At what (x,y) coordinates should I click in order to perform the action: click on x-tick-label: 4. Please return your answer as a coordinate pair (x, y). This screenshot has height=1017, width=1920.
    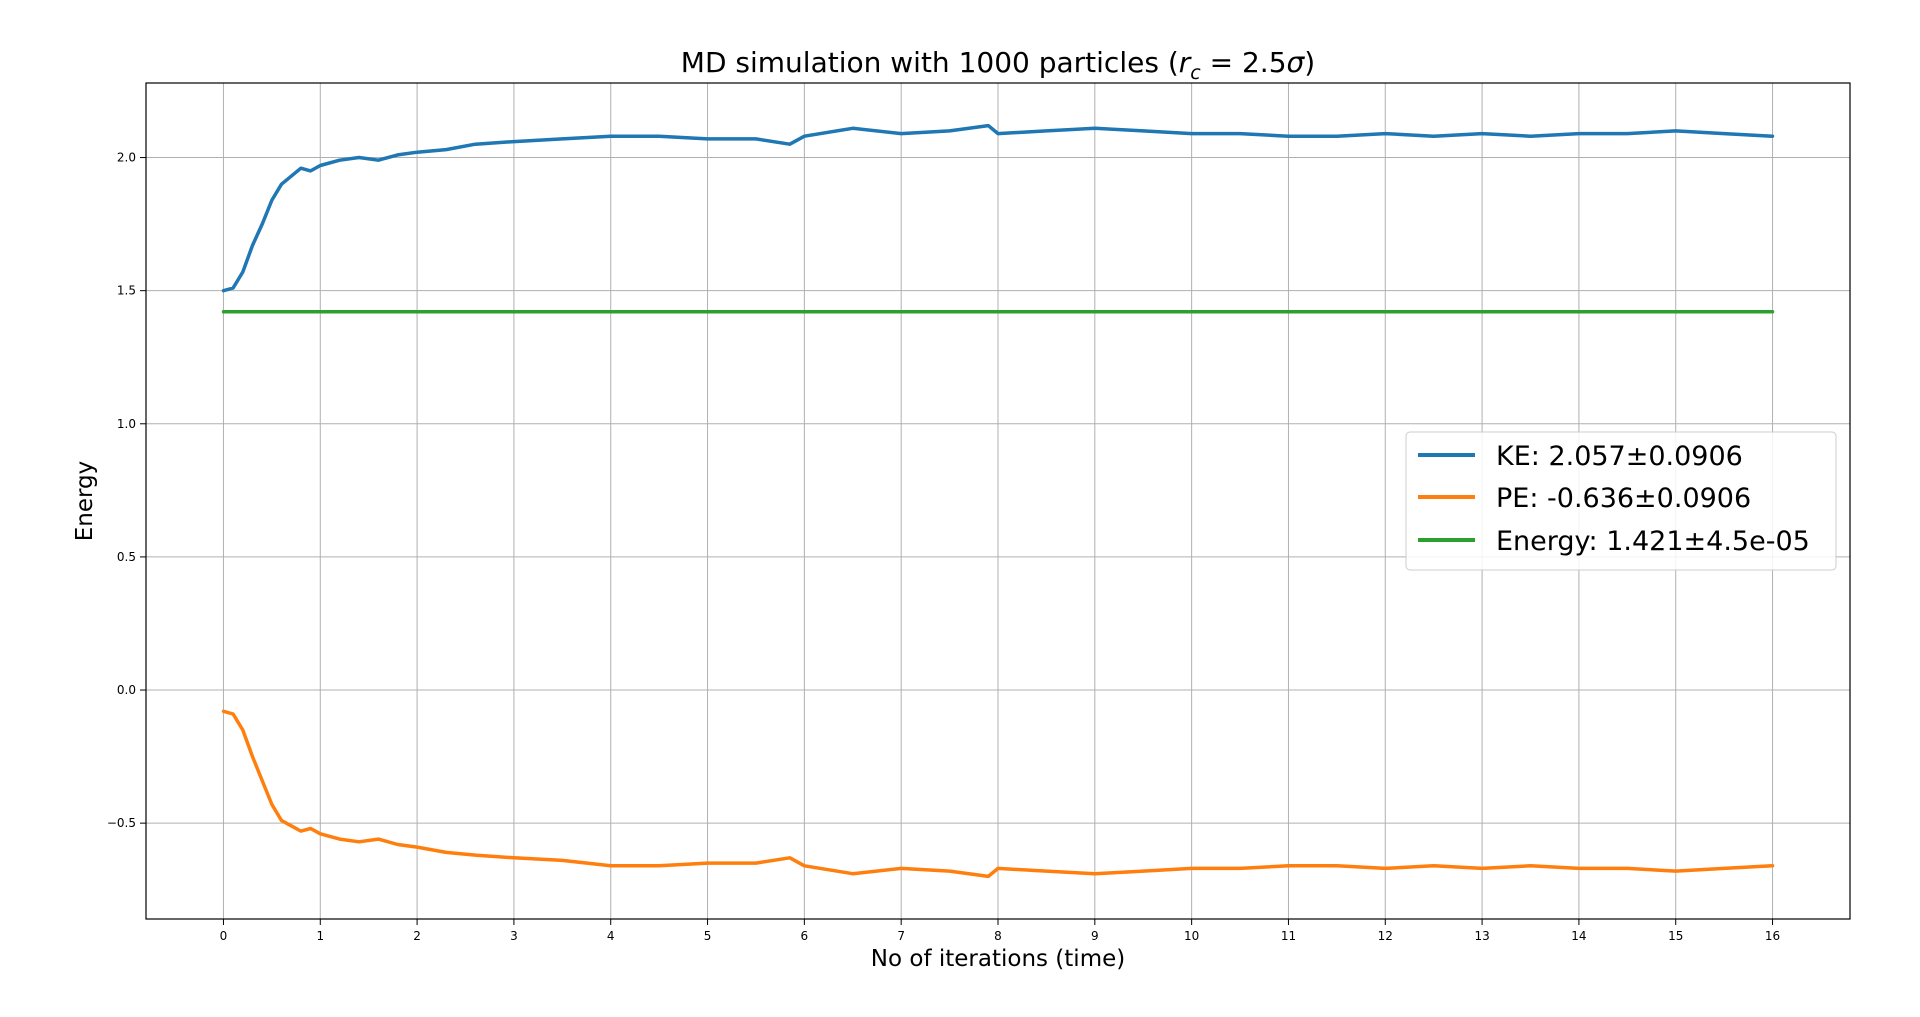
    Looking at the image, I should click on (611, 936).